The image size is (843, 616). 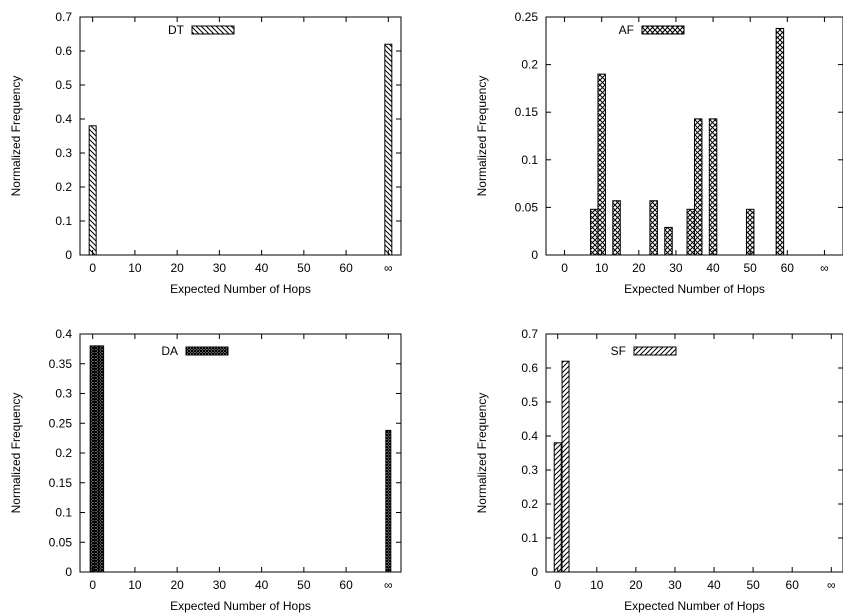 What do you see at coordinates (169, 351) in the screenshot?
I see `legend-label: DA` at bounding box center [169, 351].